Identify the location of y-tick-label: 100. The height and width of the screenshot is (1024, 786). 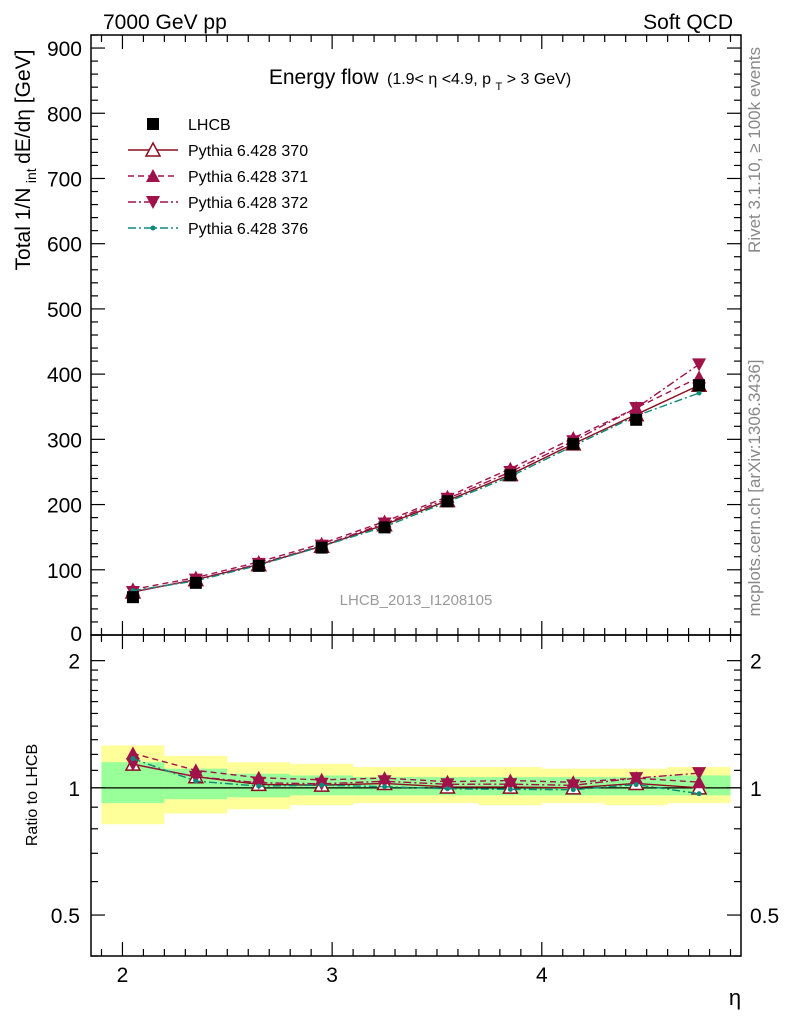
(64, 571).